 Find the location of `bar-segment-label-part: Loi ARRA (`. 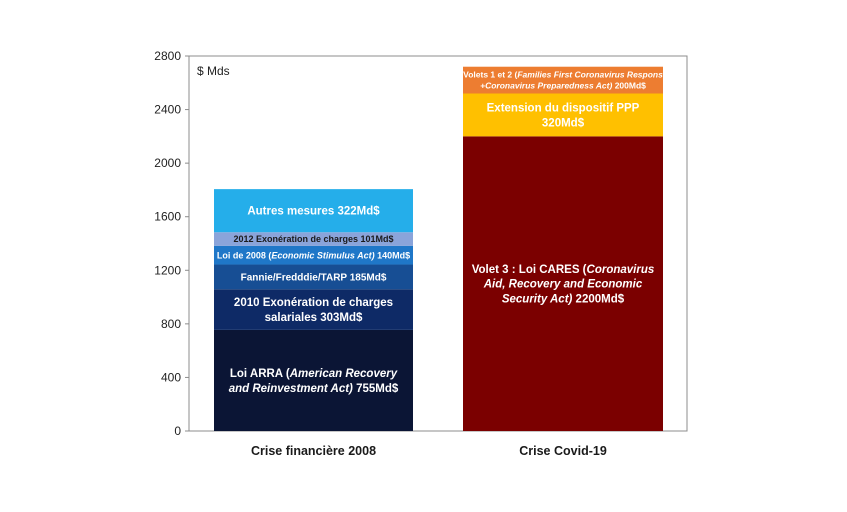

bar-segment-label-part: Loi ARRA ( is located at coordinates (260, 374).